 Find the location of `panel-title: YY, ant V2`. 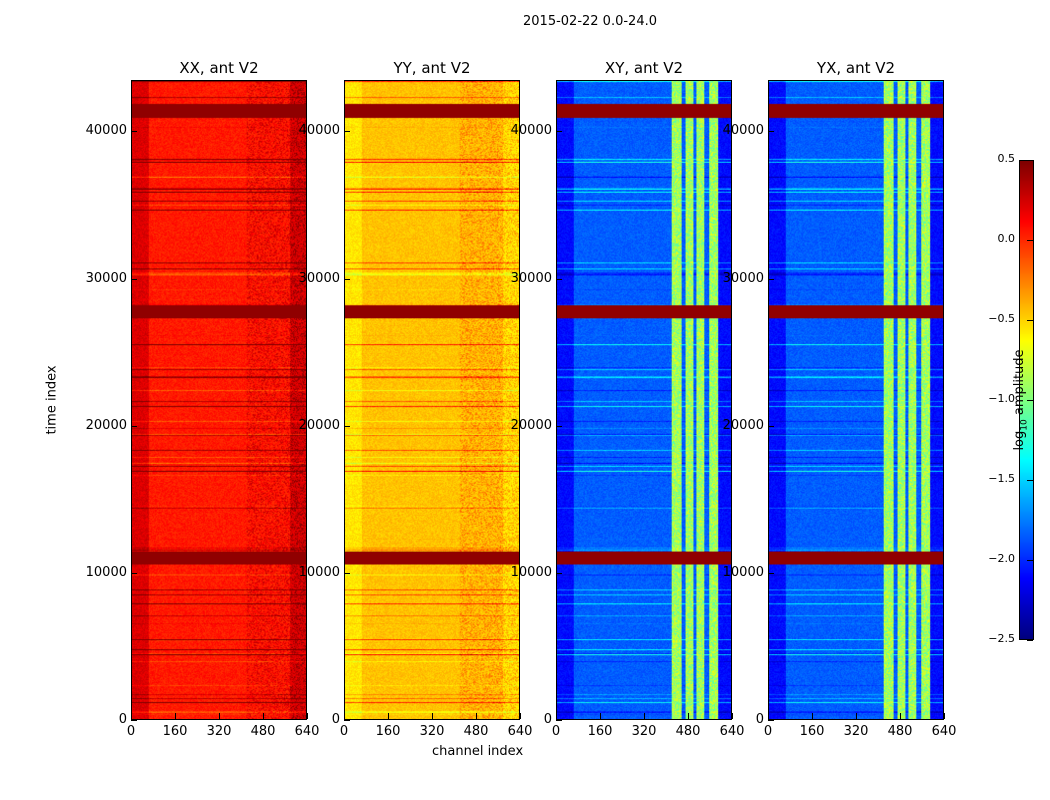

panel-title: YY, ant V2 is located at coordinates (432, 68).